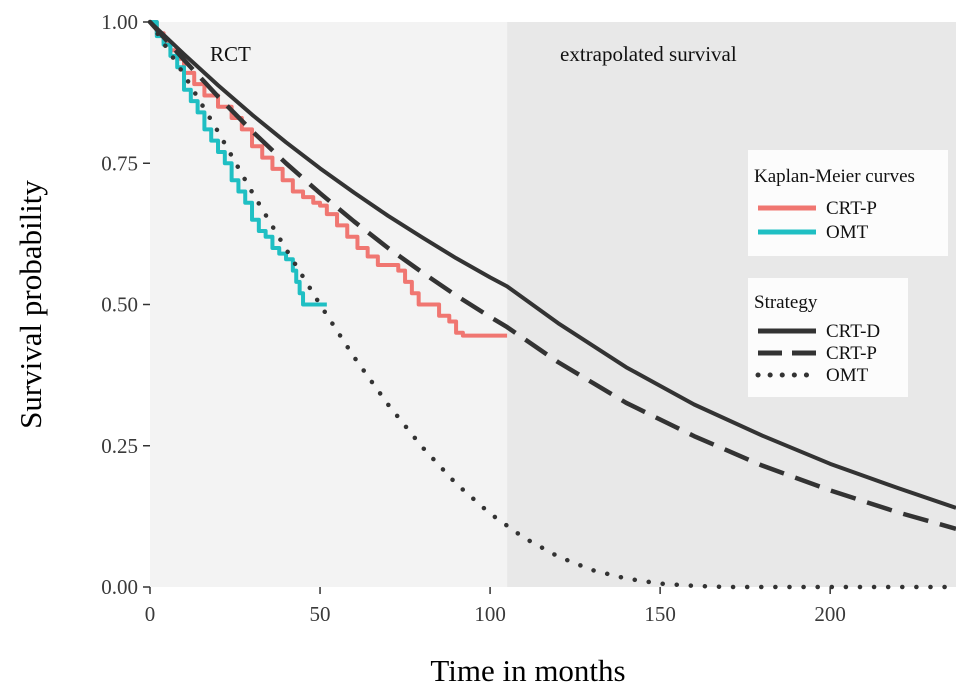 The height and width of the screenshot is (687, 956). What do you see at coordinates (853, 331) in the screenshot?
I see `legend-label-strategy-crt-d: CRT-D` at bounding box center [853, 331].